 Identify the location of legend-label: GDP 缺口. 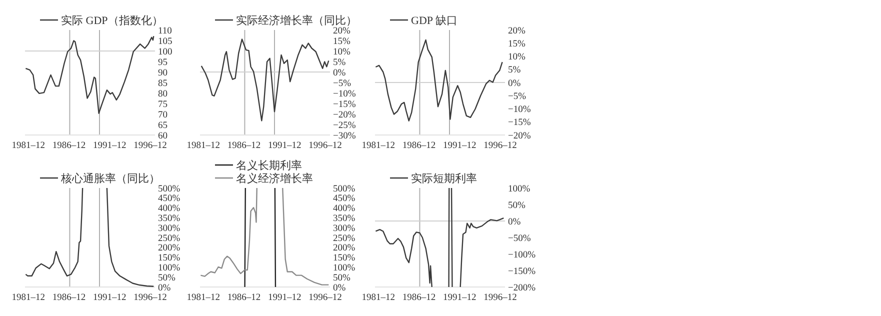
(434, 20).